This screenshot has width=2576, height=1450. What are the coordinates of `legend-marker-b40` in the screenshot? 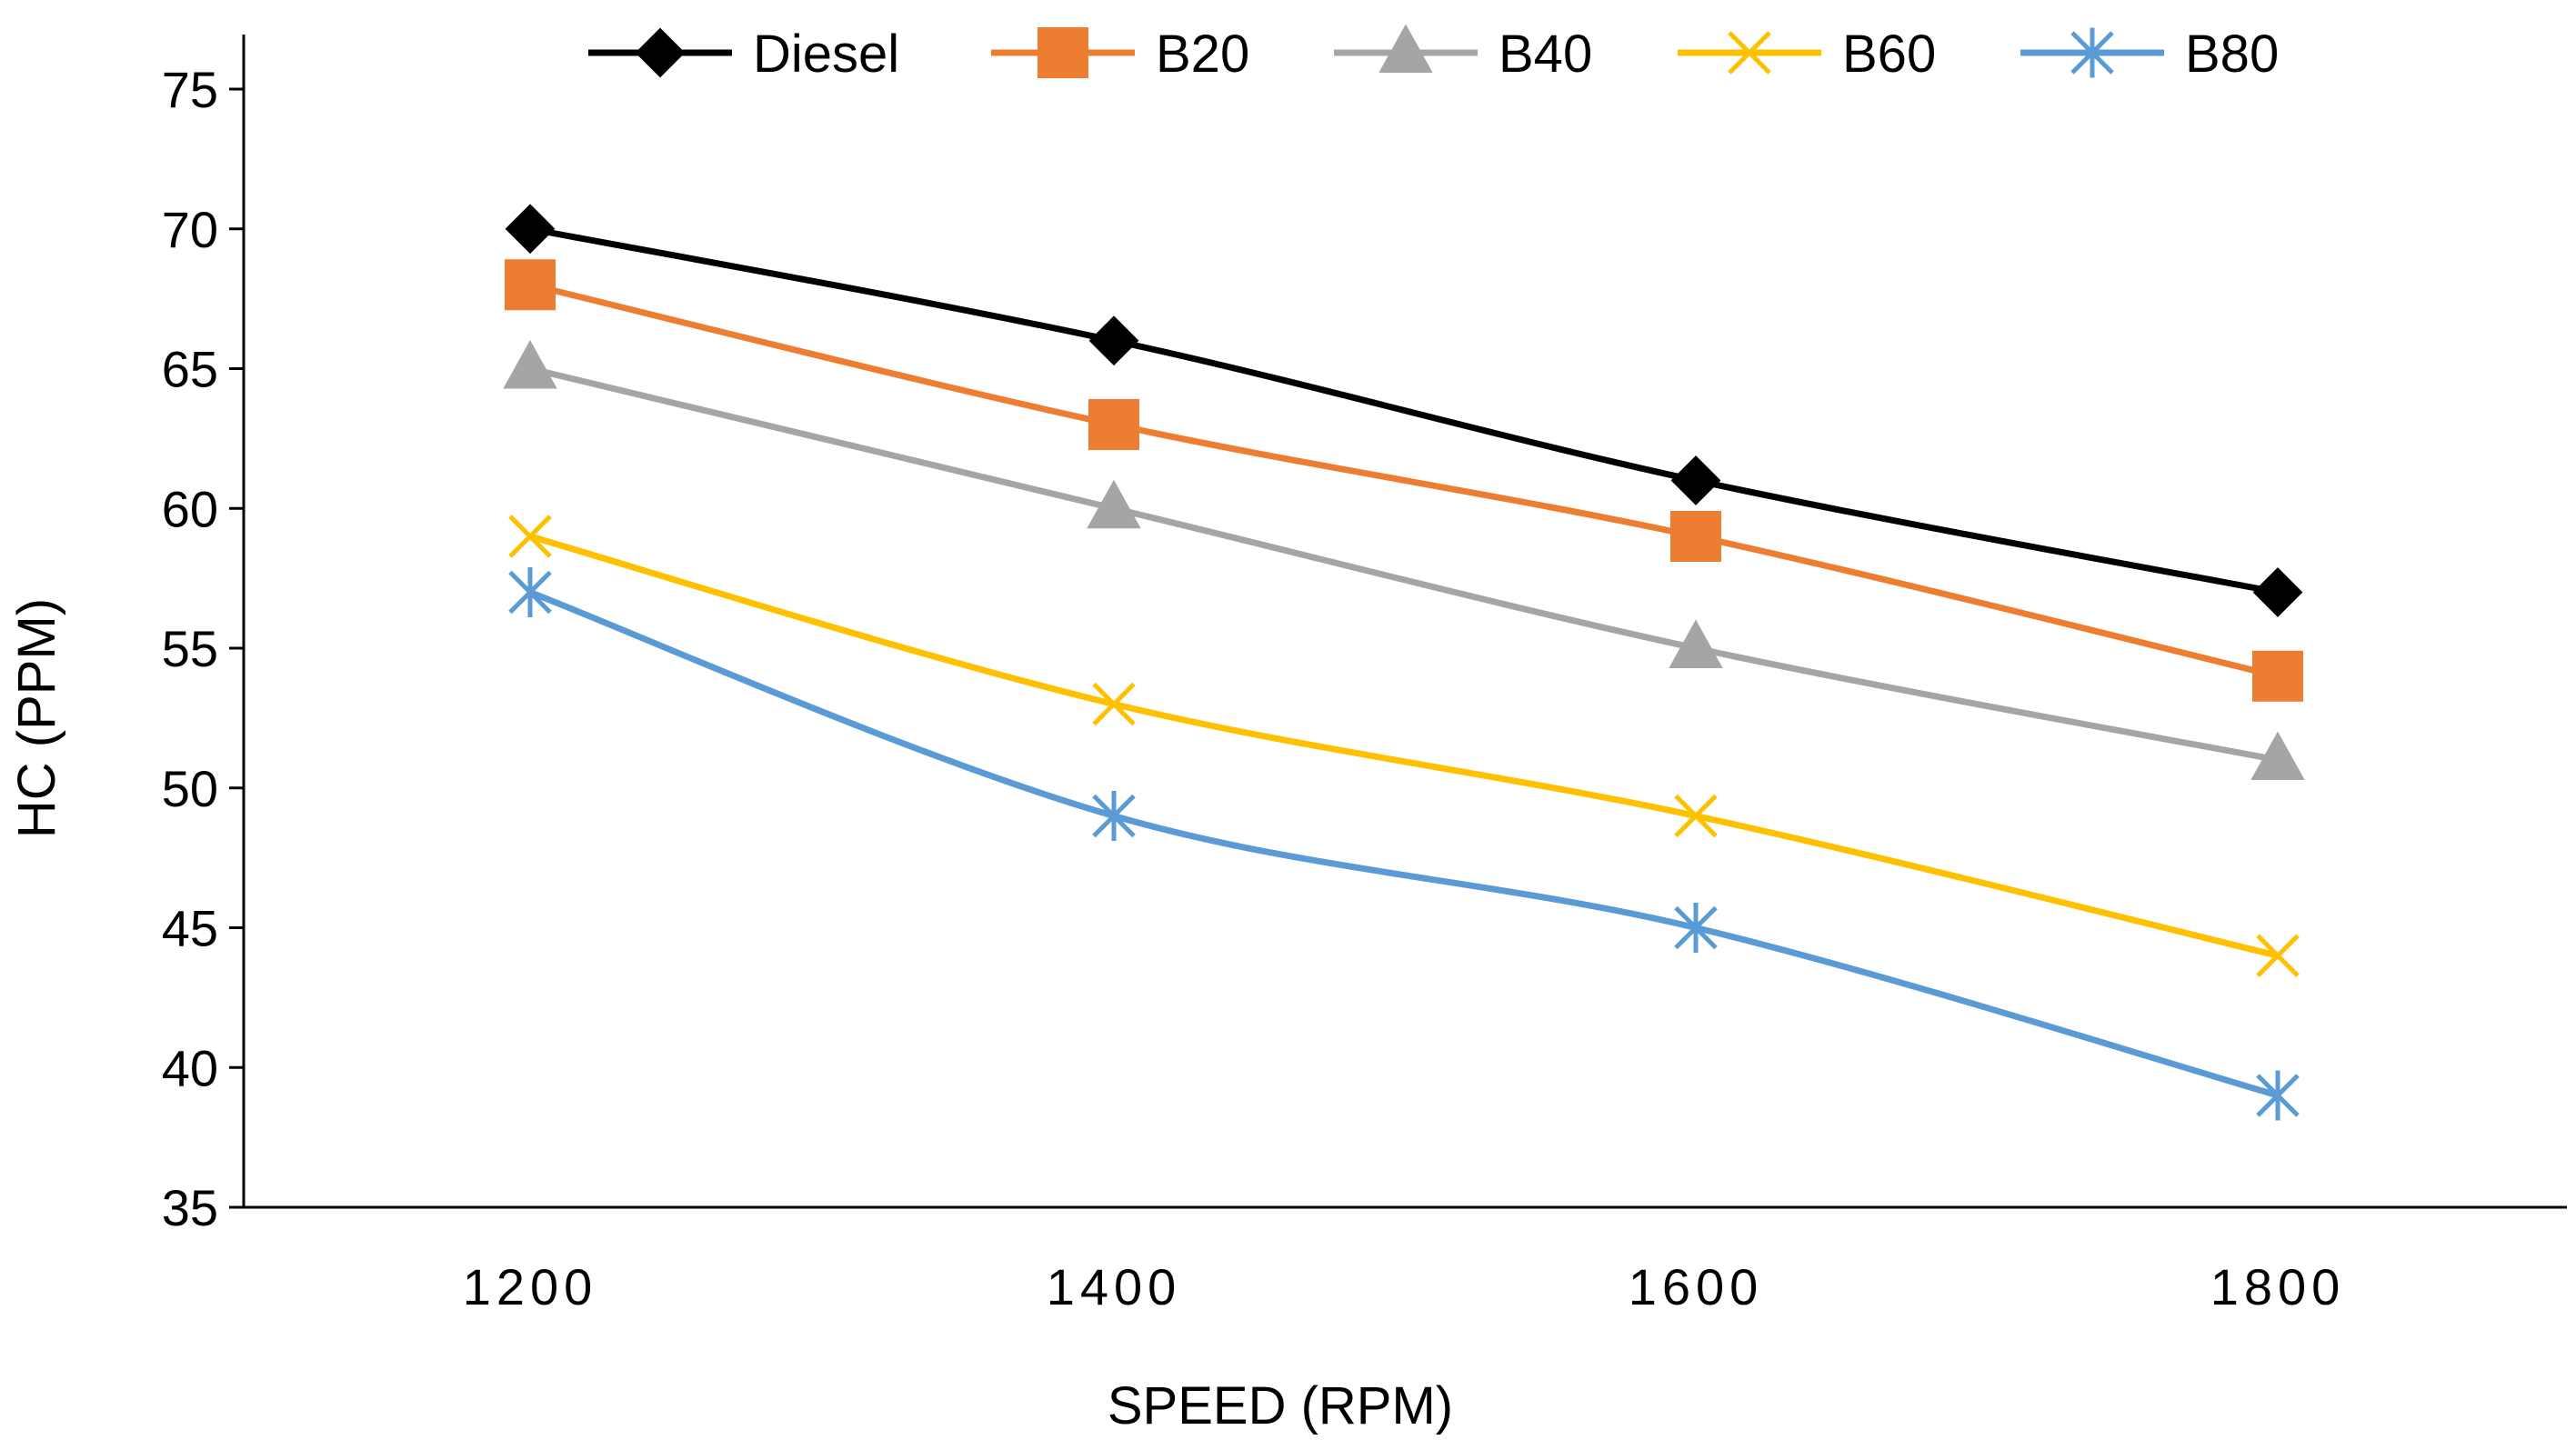 It's located at (1405, 48).